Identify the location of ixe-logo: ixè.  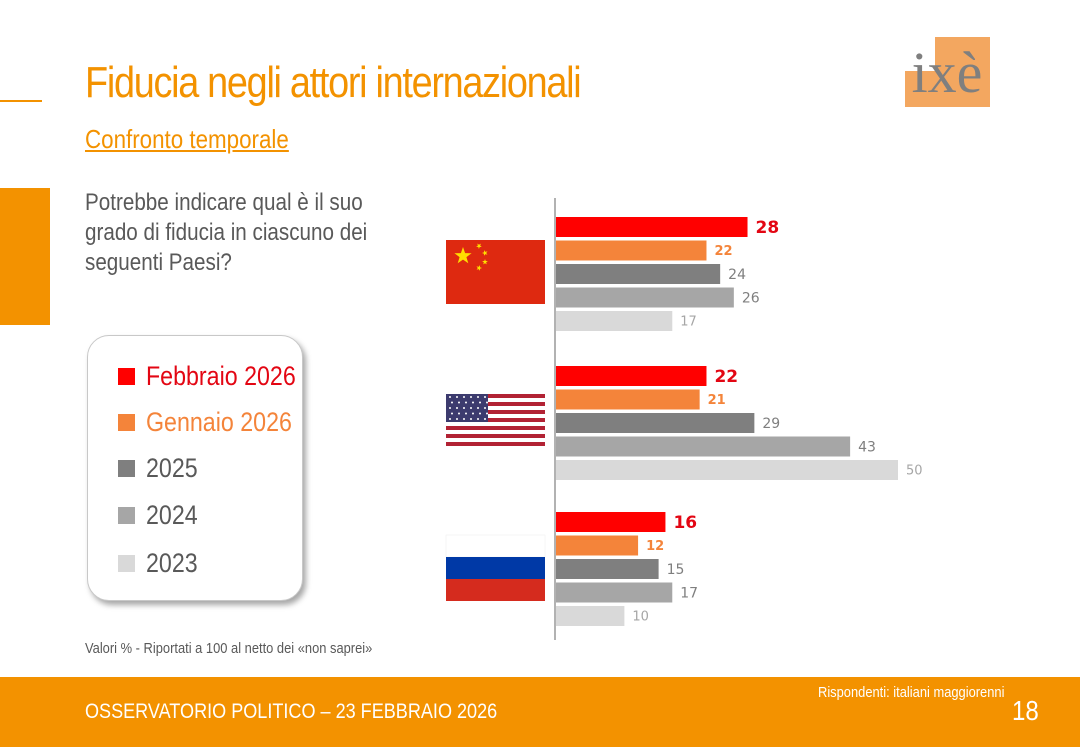
(947, 72).